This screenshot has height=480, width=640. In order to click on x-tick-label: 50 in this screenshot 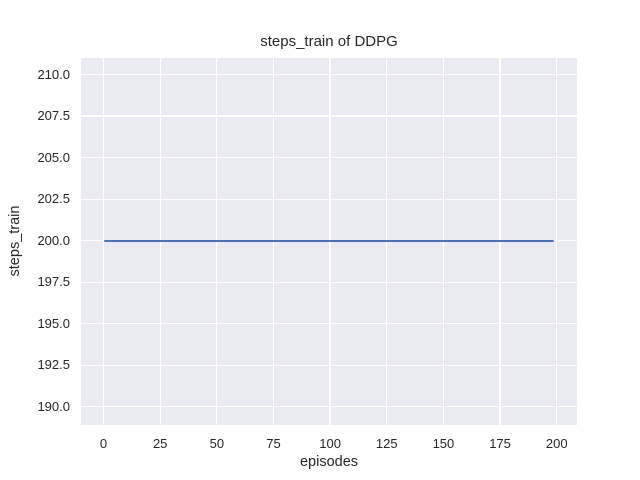, I will do `click(217, 443)`.